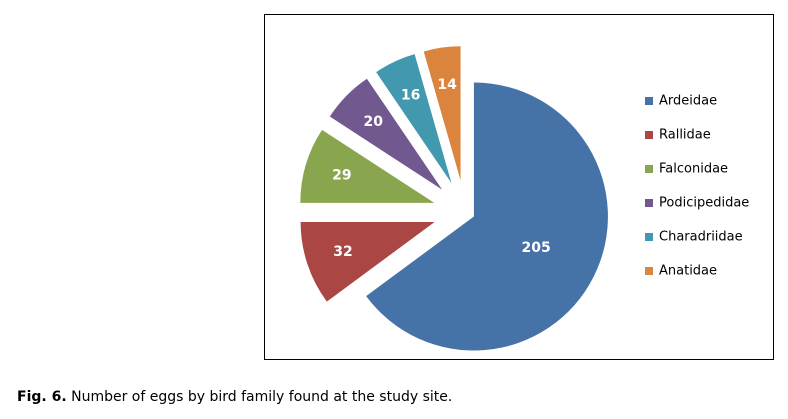  What do you see at coordinates (536, 248) in the screenshot?
I see `data-label-ardeidae: 205` at bounding box center [536, 248].